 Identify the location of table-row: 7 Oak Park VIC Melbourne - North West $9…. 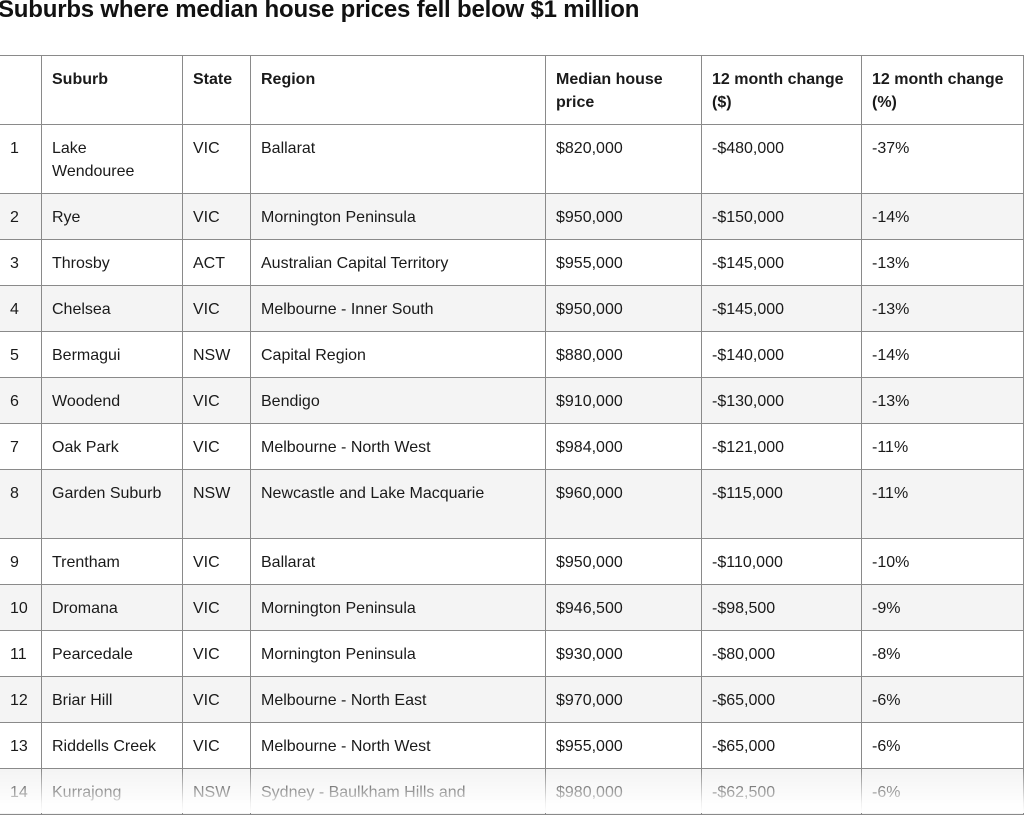
(512, 446).